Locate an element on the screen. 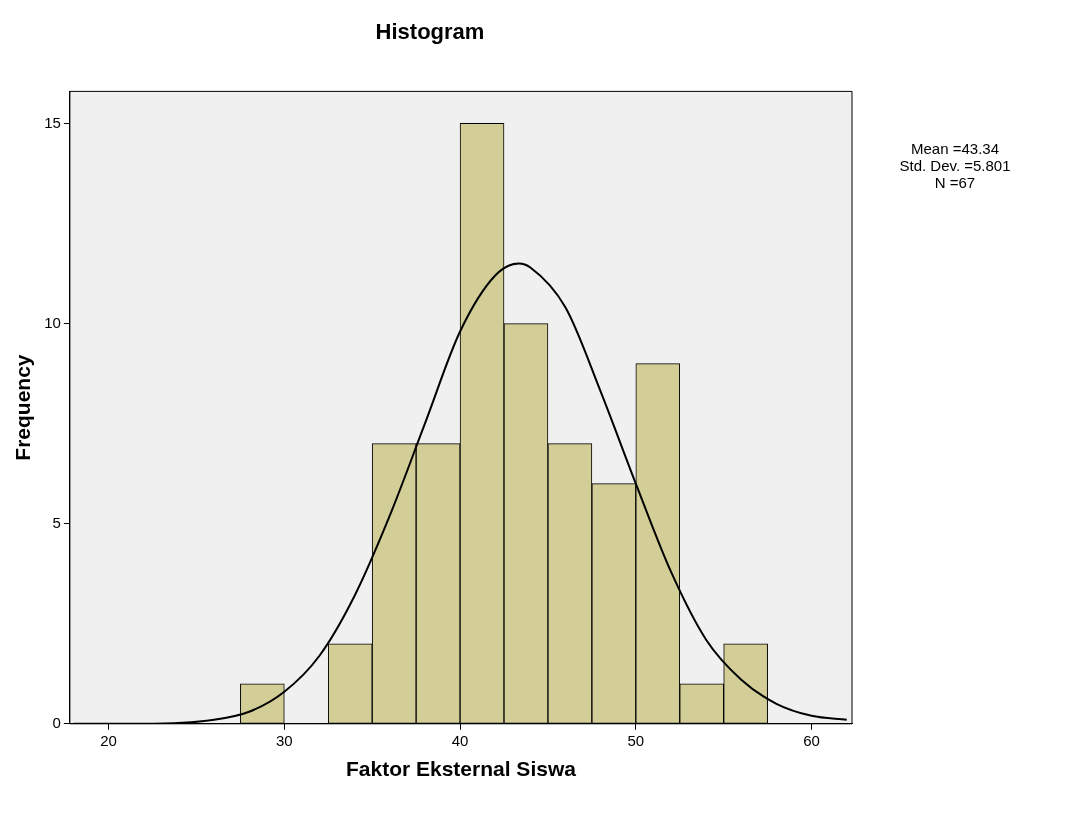  y-axis-title: Frequency is located at coordinates (23, 407).